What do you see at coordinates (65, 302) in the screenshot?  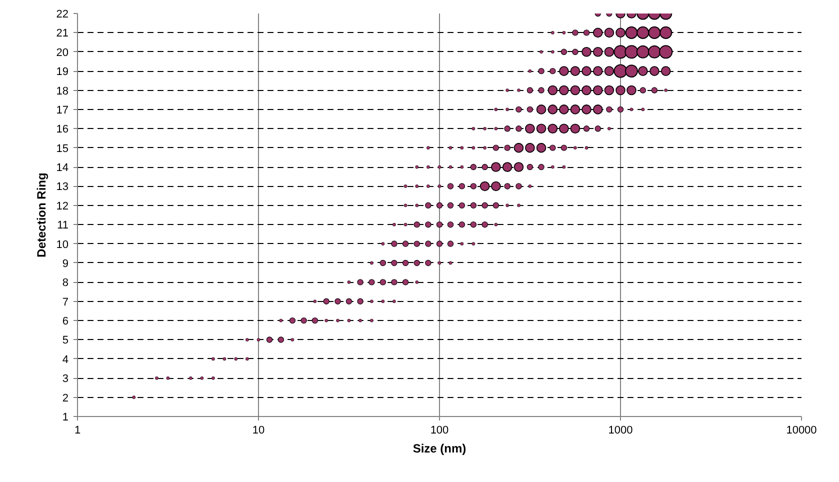 I see `y-tick-label: 7` at bounding box center [65, 302].